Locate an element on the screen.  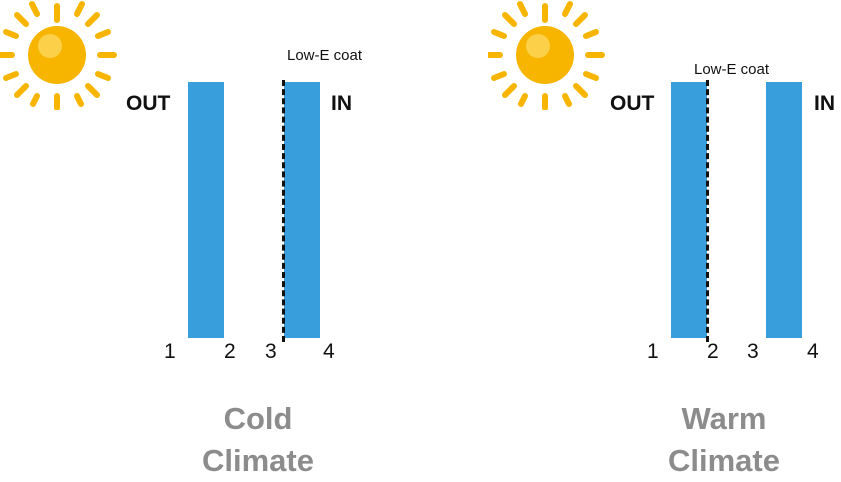
climate-title: Warm Climate is located at coordinates (724, 440).